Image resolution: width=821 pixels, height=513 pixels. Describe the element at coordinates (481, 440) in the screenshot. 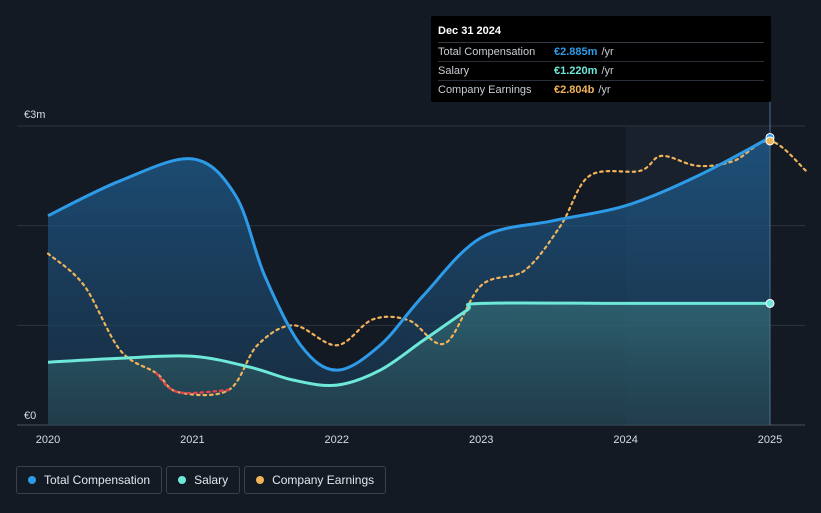

I see `x-tick-label: 2023` at that location.